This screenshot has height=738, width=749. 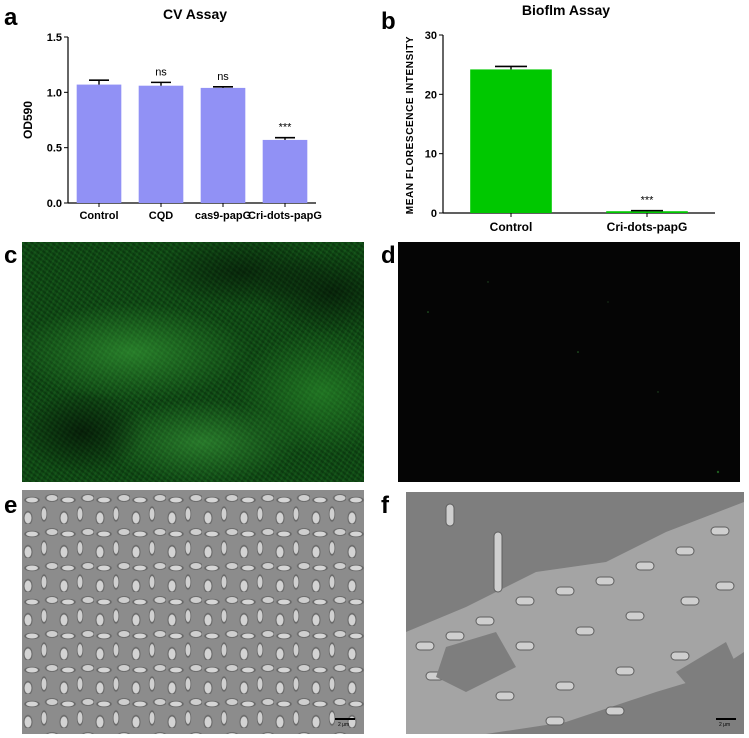 I want to click on bar-cas9-papg, so click(x=223, y=145).